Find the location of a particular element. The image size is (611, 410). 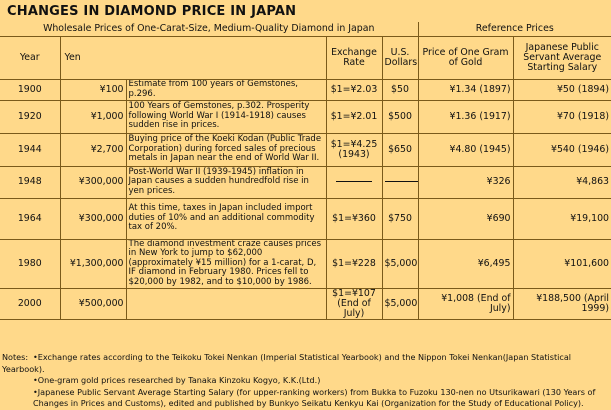

yen-cell: ¥500,000 is located at coordinates (93, 303).